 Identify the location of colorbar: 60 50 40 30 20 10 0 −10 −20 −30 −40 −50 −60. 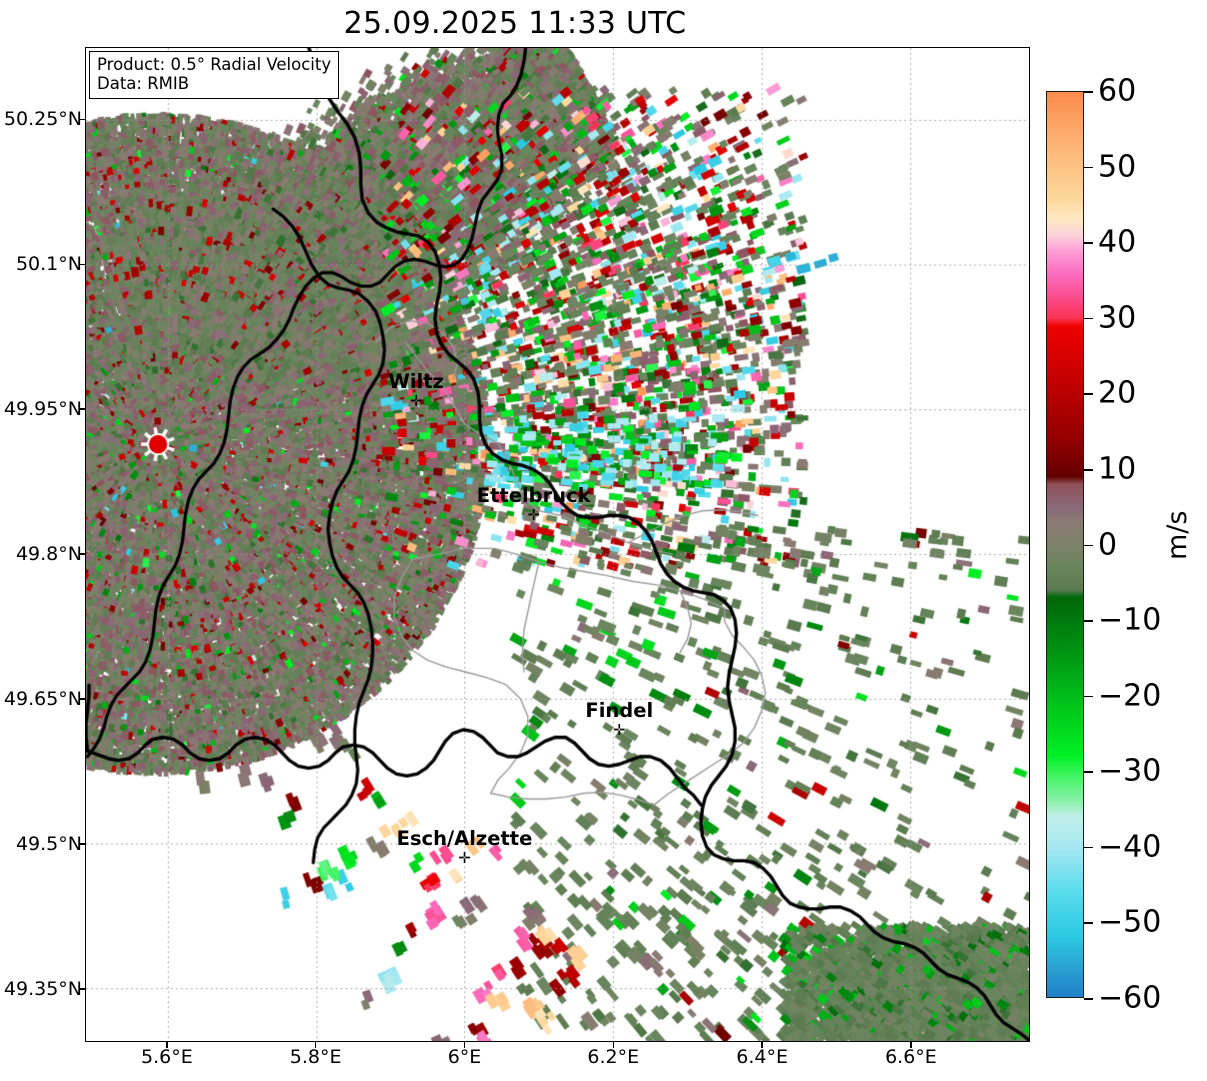
(1103, 545).